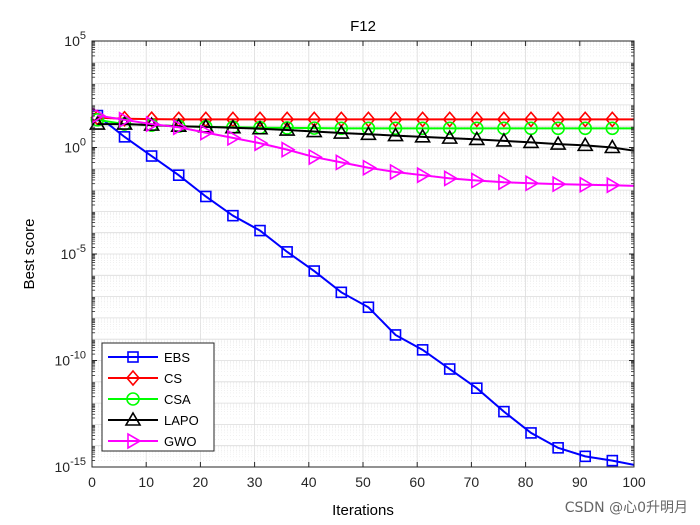  Describe the element at coordinates (92, 482) in the screenshot. I see `x-tick-label: 0` at that location.